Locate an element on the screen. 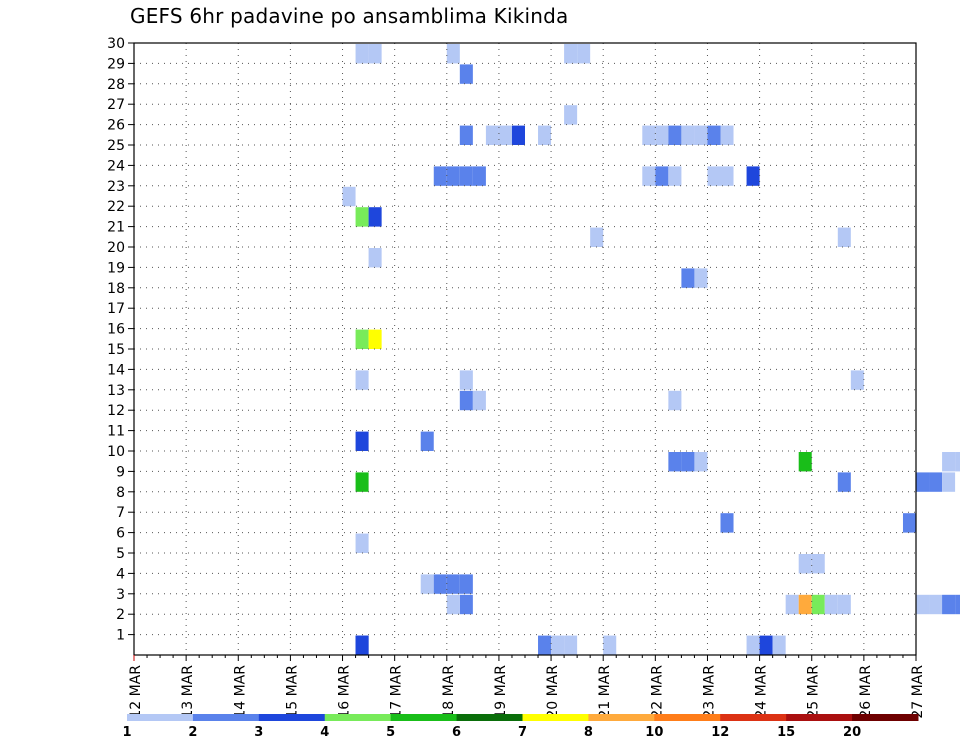 This screenshot has height=742, width=960. y-tick-label: 4 is located at coordinates (120, 574).